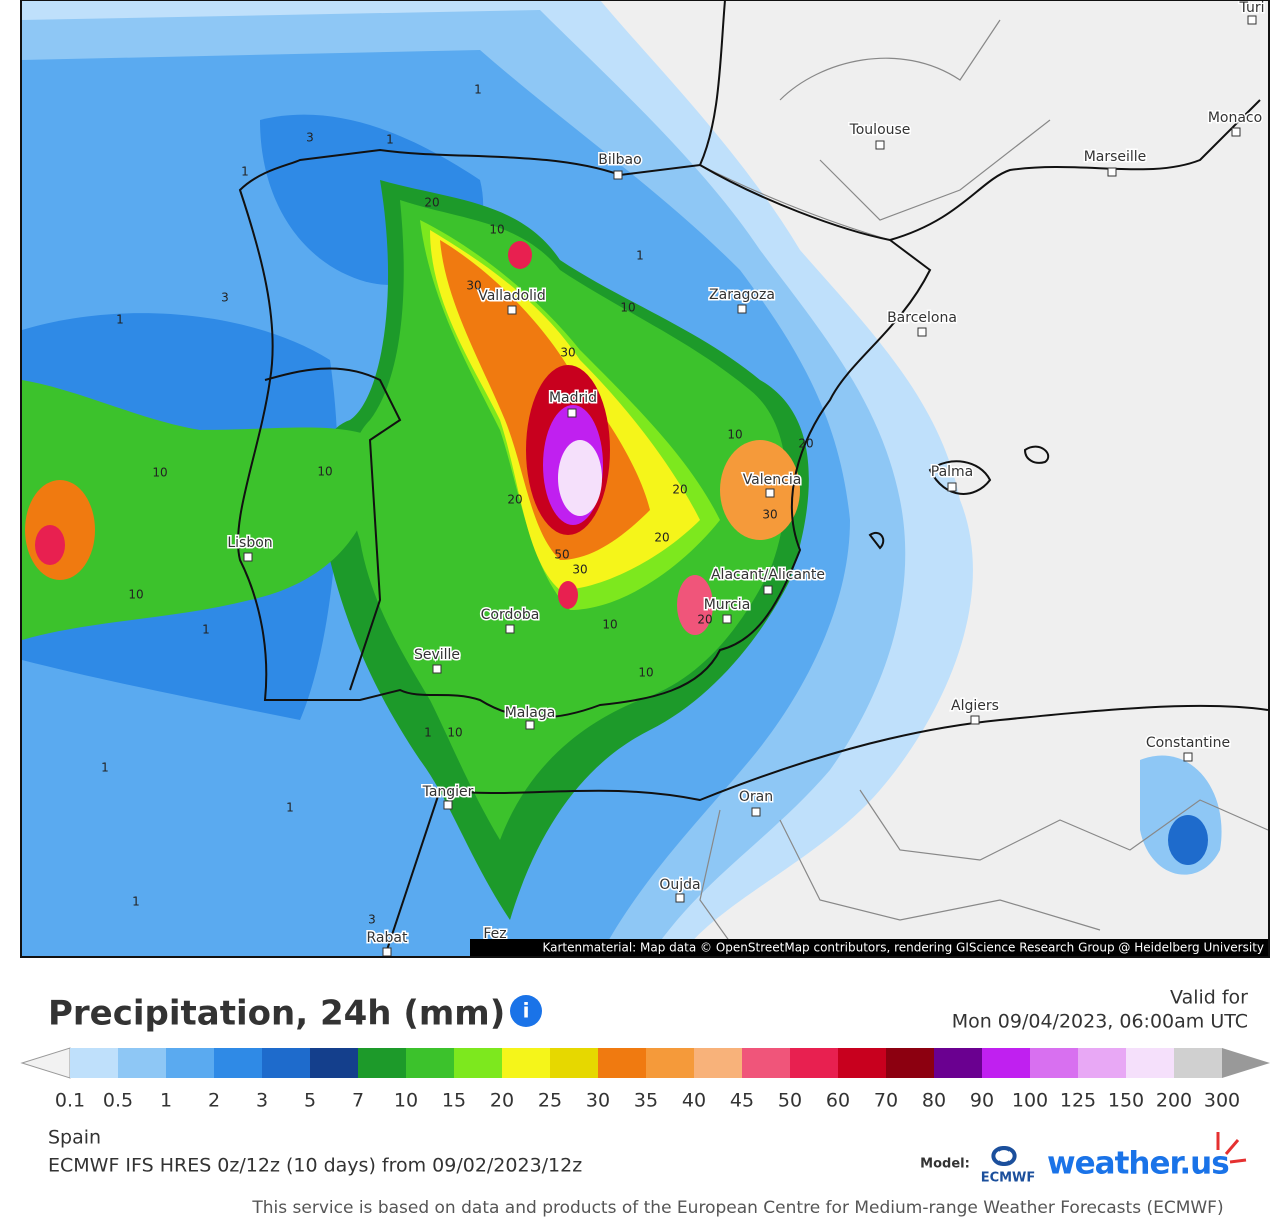  What do you see at coordinates (772, 480) in the screenshot?
I see `city-label: Valencia` at bounding box center [772, 480].